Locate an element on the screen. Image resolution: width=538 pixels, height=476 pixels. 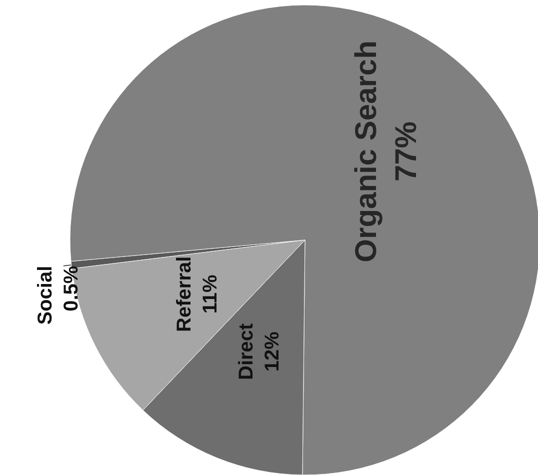
data-label: 12% is located at coordinates (273, 351).